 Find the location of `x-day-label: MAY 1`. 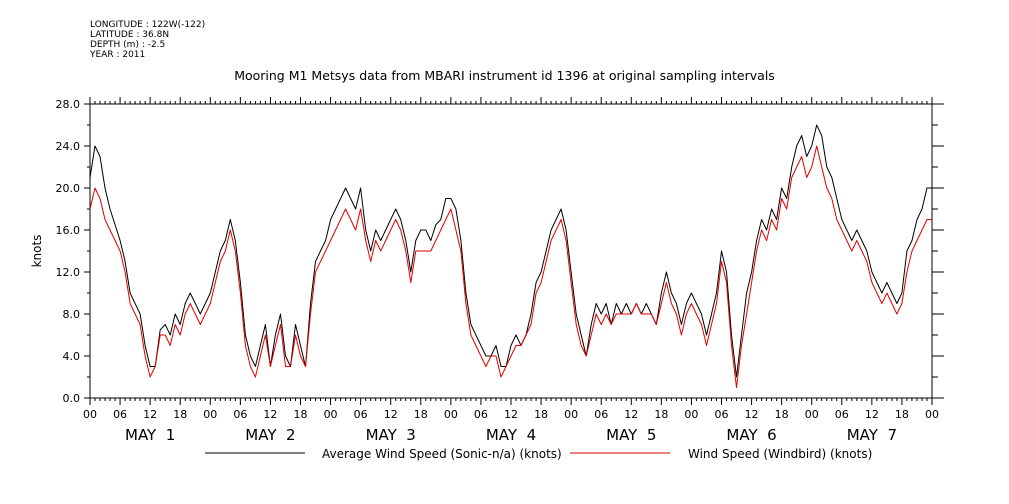

x-day-label: MAY 1 is located at coordinates (150, 435).